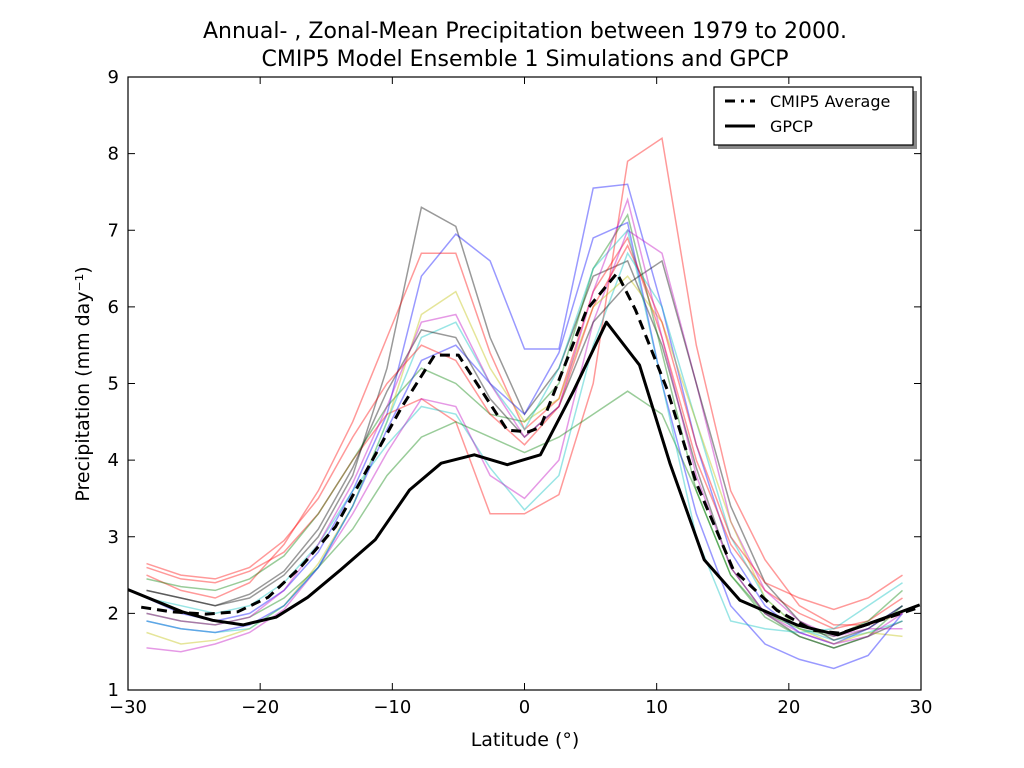 The width and height of the screenshot is (1024, 768). I want to click on y-axis-label: Precipitation (mm day⁻¹), so click(83, 383).